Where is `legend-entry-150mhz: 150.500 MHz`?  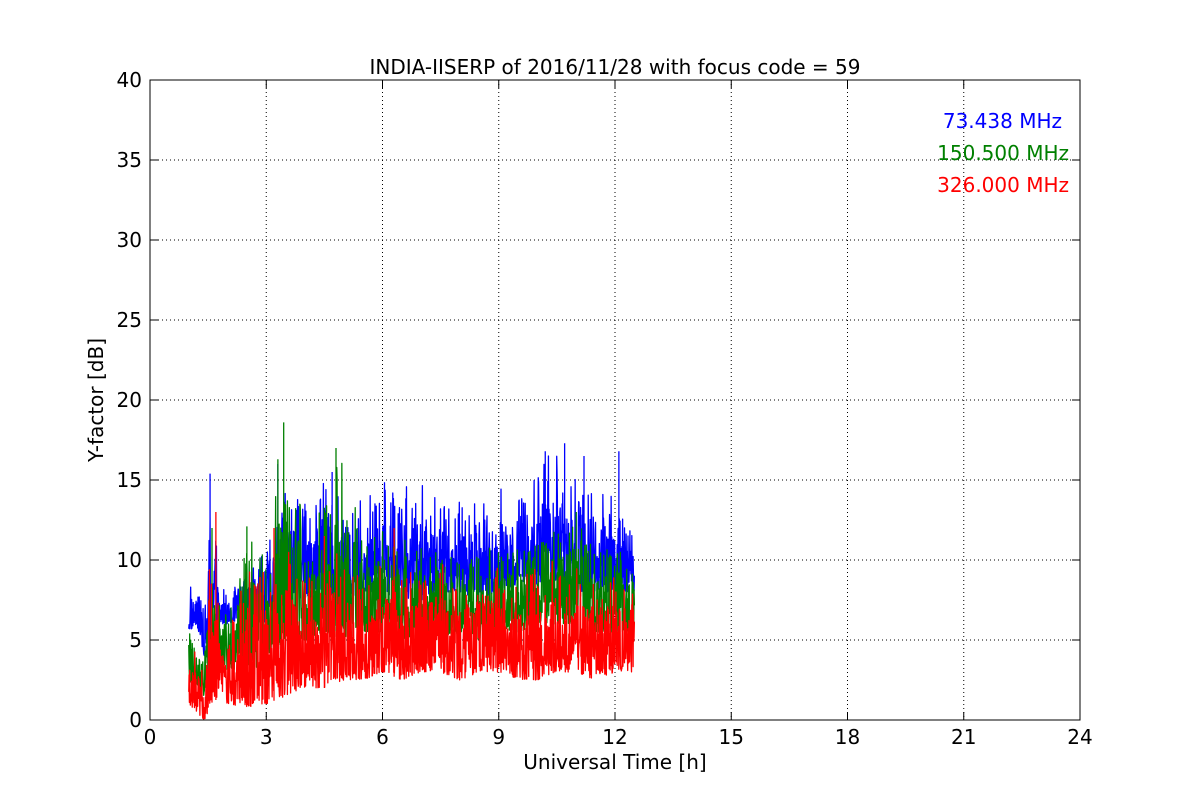 legend-entry-150mhz: 150.500 MHz is located at coordinates (1003, 153).